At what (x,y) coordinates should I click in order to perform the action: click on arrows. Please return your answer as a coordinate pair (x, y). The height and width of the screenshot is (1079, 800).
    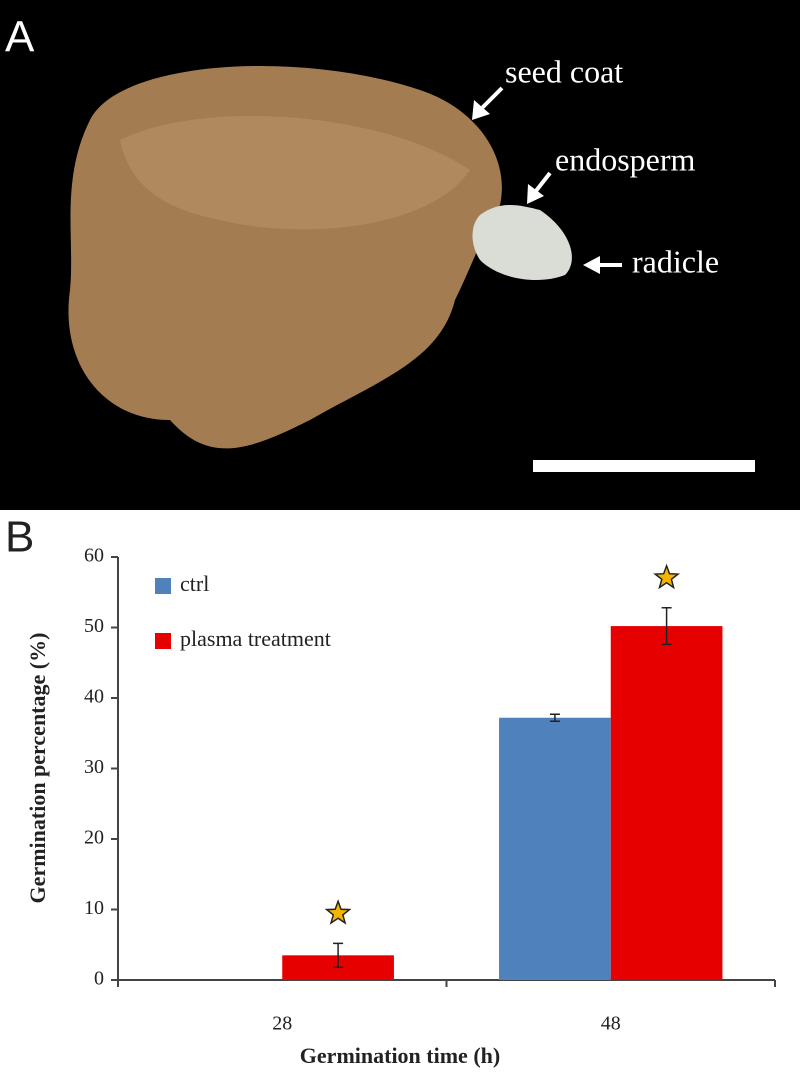
    Looking at the image, I should click on (547, 180).